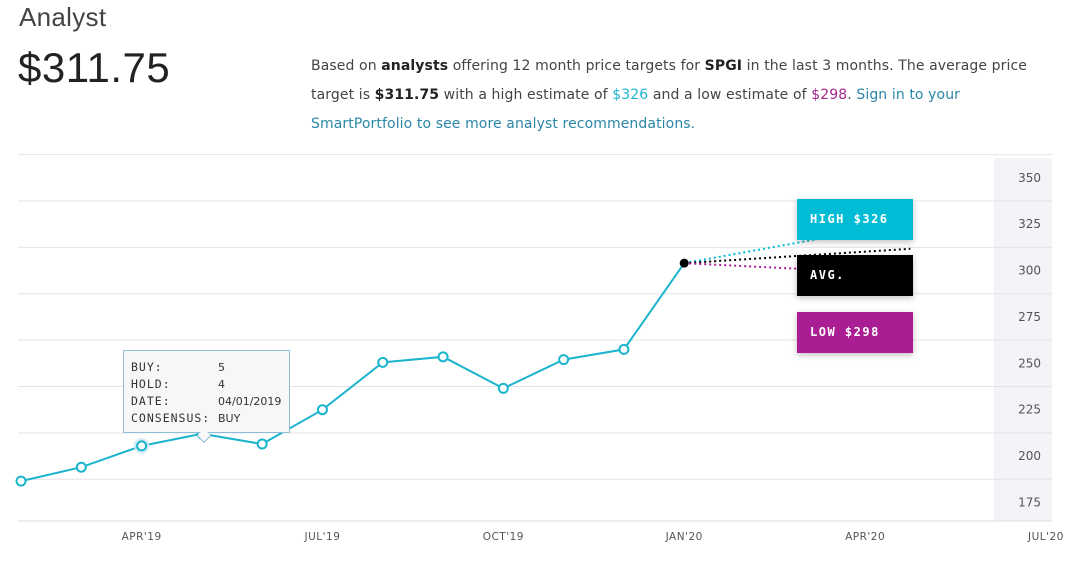 This screenshot has height=564, width=1081. Describe the element at coordinates (1029, 317) in the screenshot. I see `y-tick-label: 275` at that location.